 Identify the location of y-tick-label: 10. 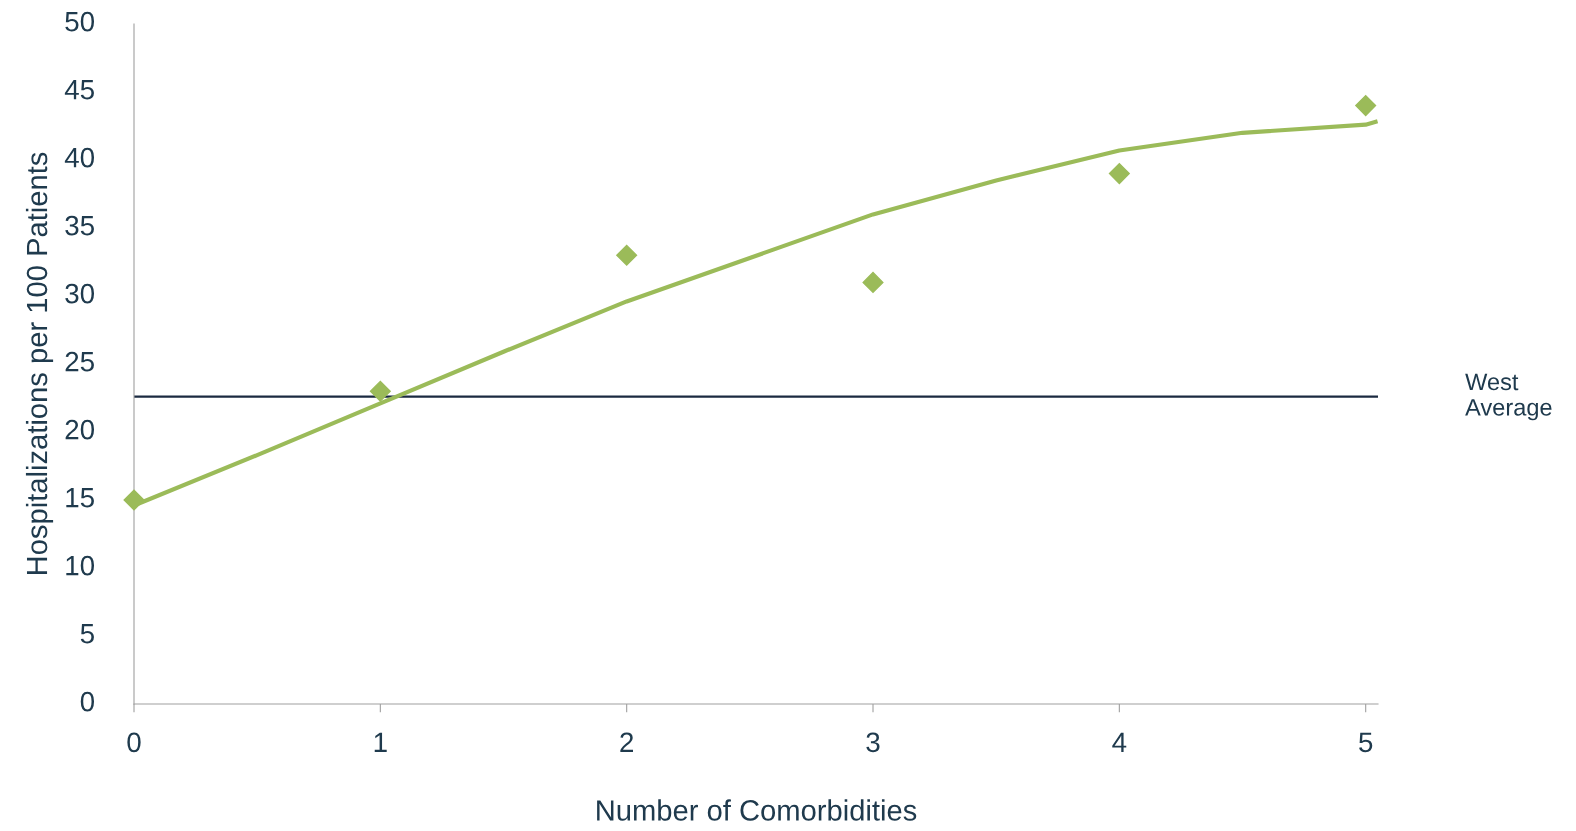
(80, 565).